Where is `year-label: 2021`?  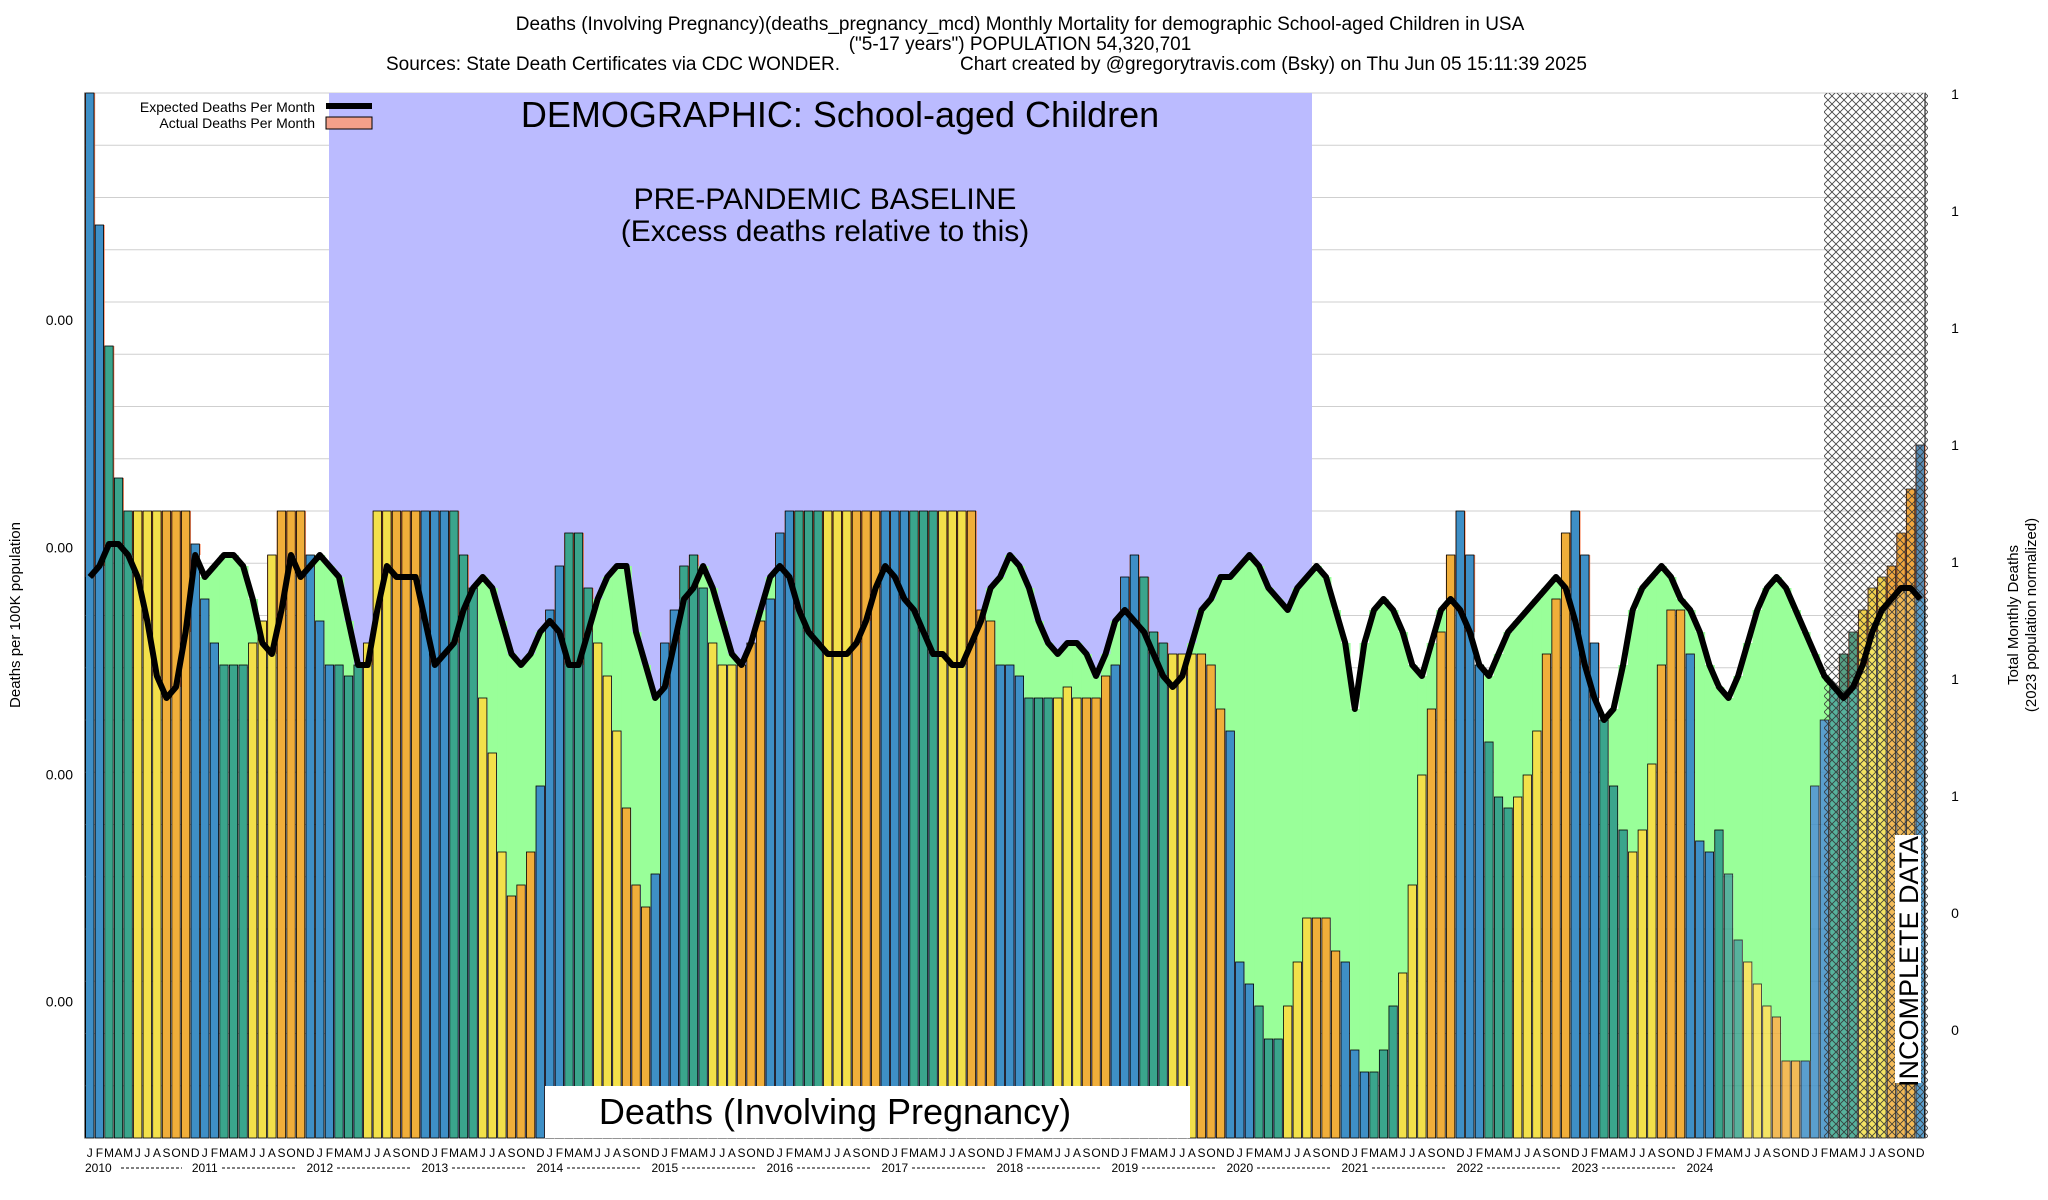
year-label: 2021 is located at coordinates (1354, 1168).